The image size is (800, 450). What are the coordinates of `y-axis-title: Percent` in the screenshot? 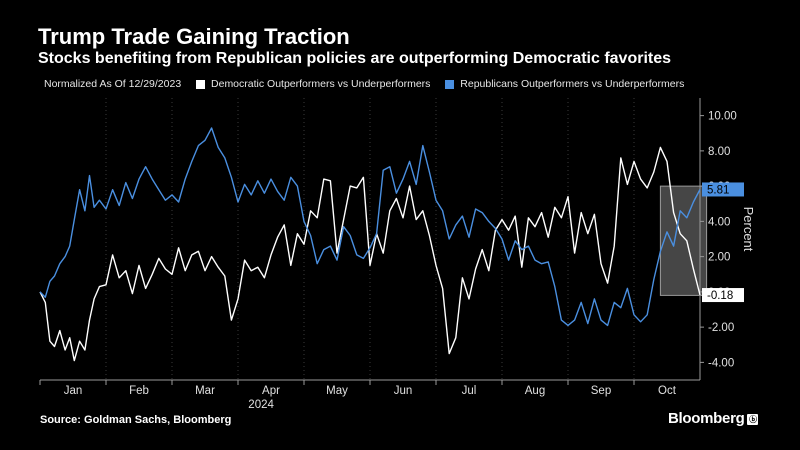 It's located at (748, 229).